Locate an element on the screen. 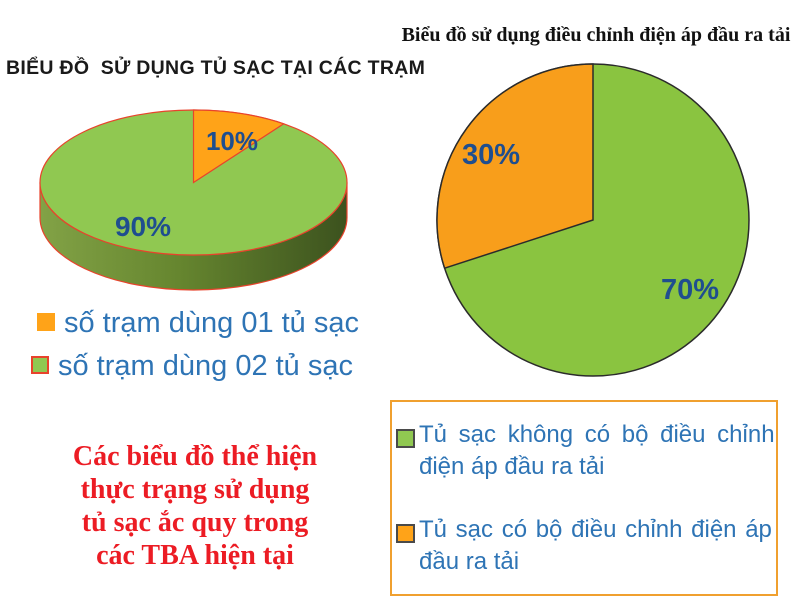 This screenshot has width=800, height=600. left-legend-label-01: số trạm dùng 01 tủ sạc is located at coordinates (211, 323).